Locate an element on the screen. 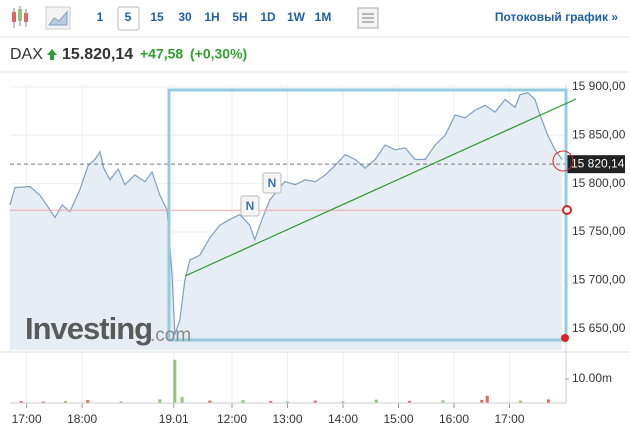  interval-button: 1W is located at coordinates (296, 17).